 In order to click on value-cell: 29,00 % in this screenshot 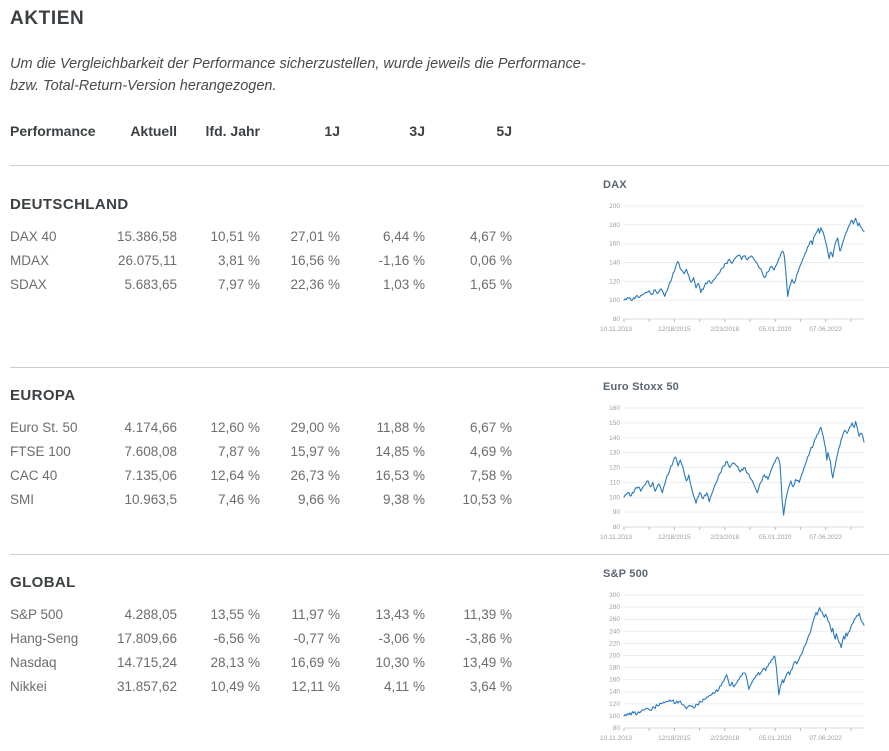, I will do `click(315, 428)`.